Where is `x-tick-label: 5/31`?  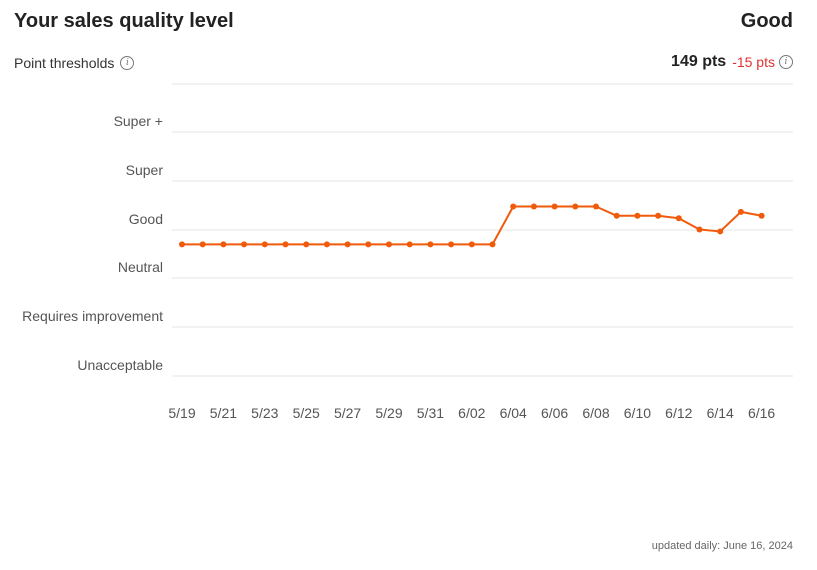 x-tick-label: 5/31 is located at coordinates (430, 413).